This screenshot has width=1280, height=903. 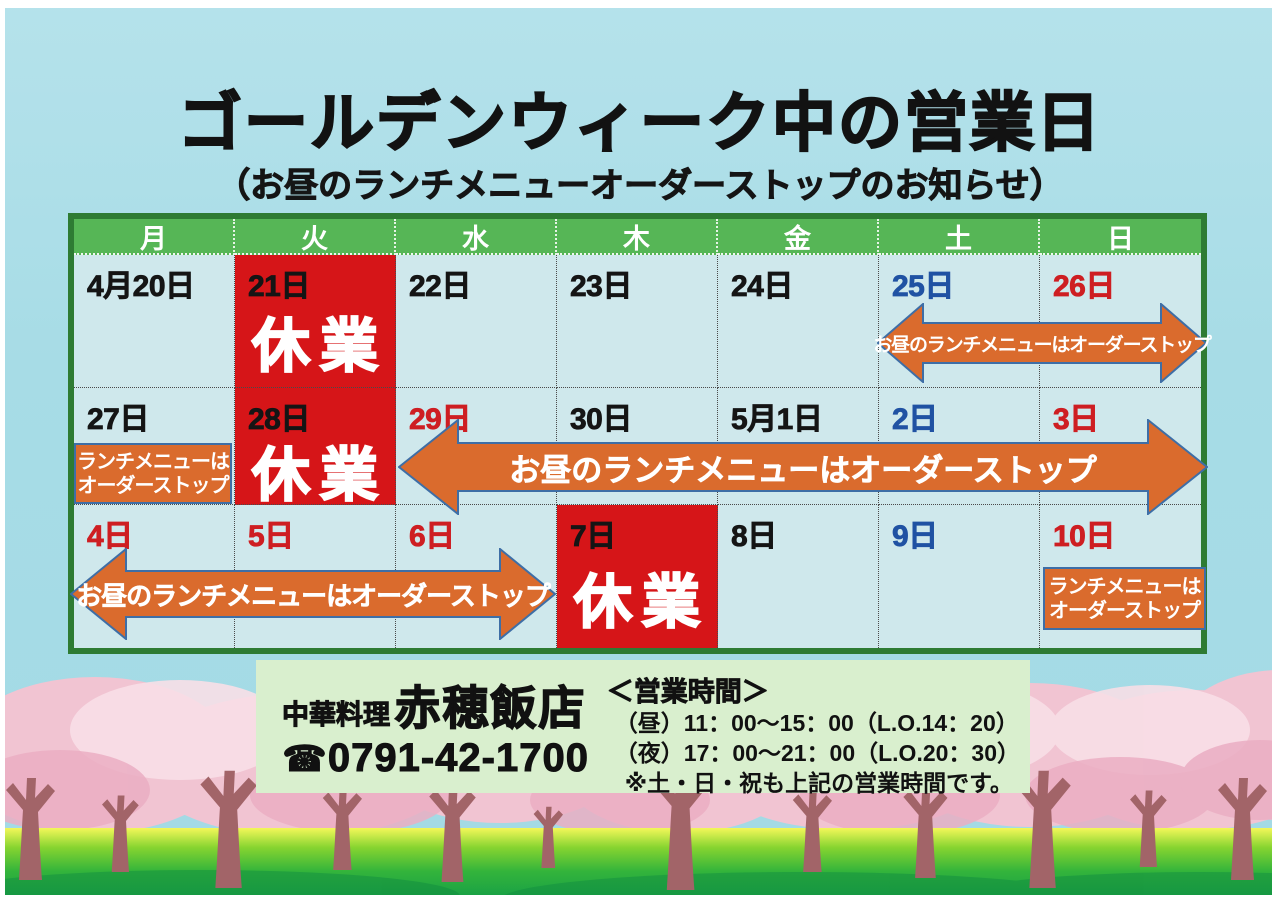 I want to click on hours-note: ※土・日・祝も上記の営業時間です。, so click(x=818, y=782).